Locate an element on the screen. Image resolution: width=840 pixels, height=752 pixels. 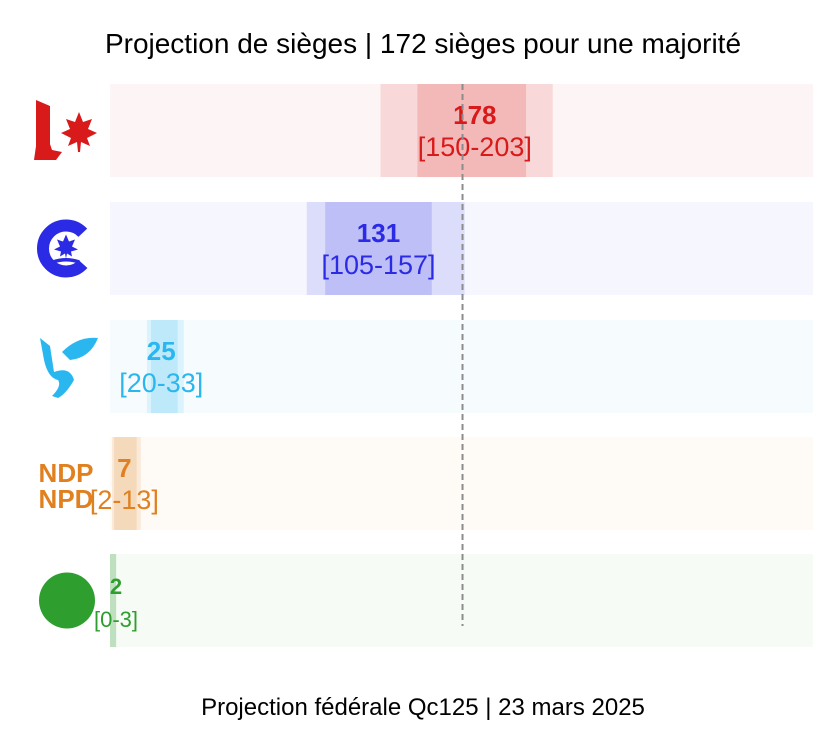
green-circle-shape is located at coordinates (67, 600).